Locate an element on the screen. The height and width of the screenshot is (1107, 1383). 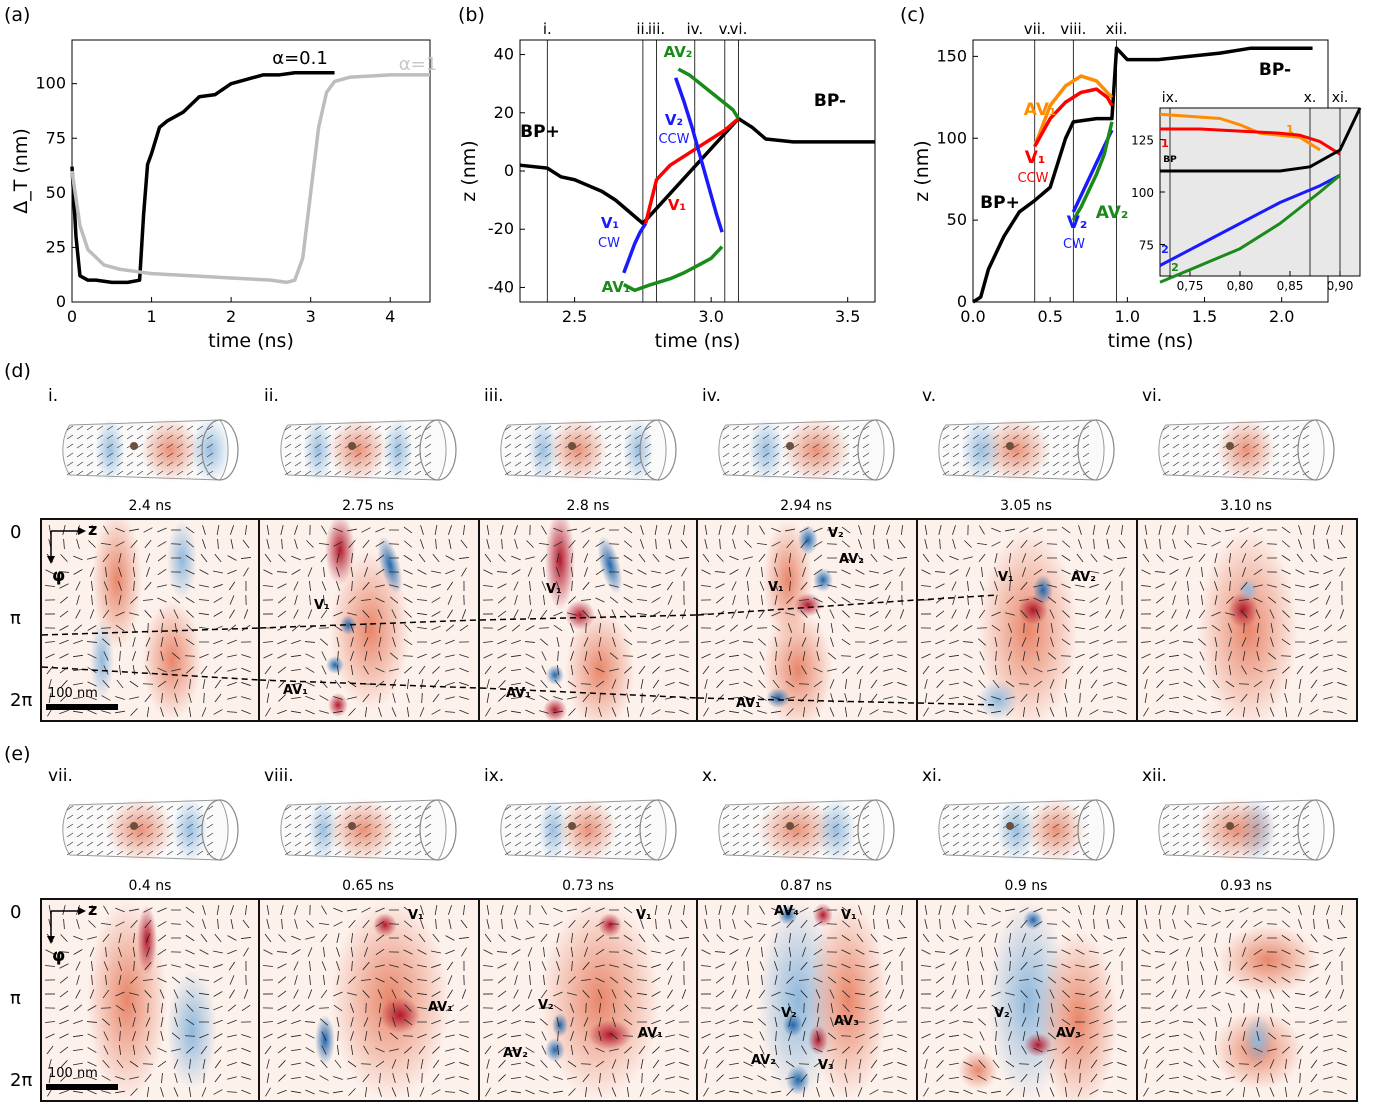
annot-v1: V₁ is located at coordinates (610, 223).